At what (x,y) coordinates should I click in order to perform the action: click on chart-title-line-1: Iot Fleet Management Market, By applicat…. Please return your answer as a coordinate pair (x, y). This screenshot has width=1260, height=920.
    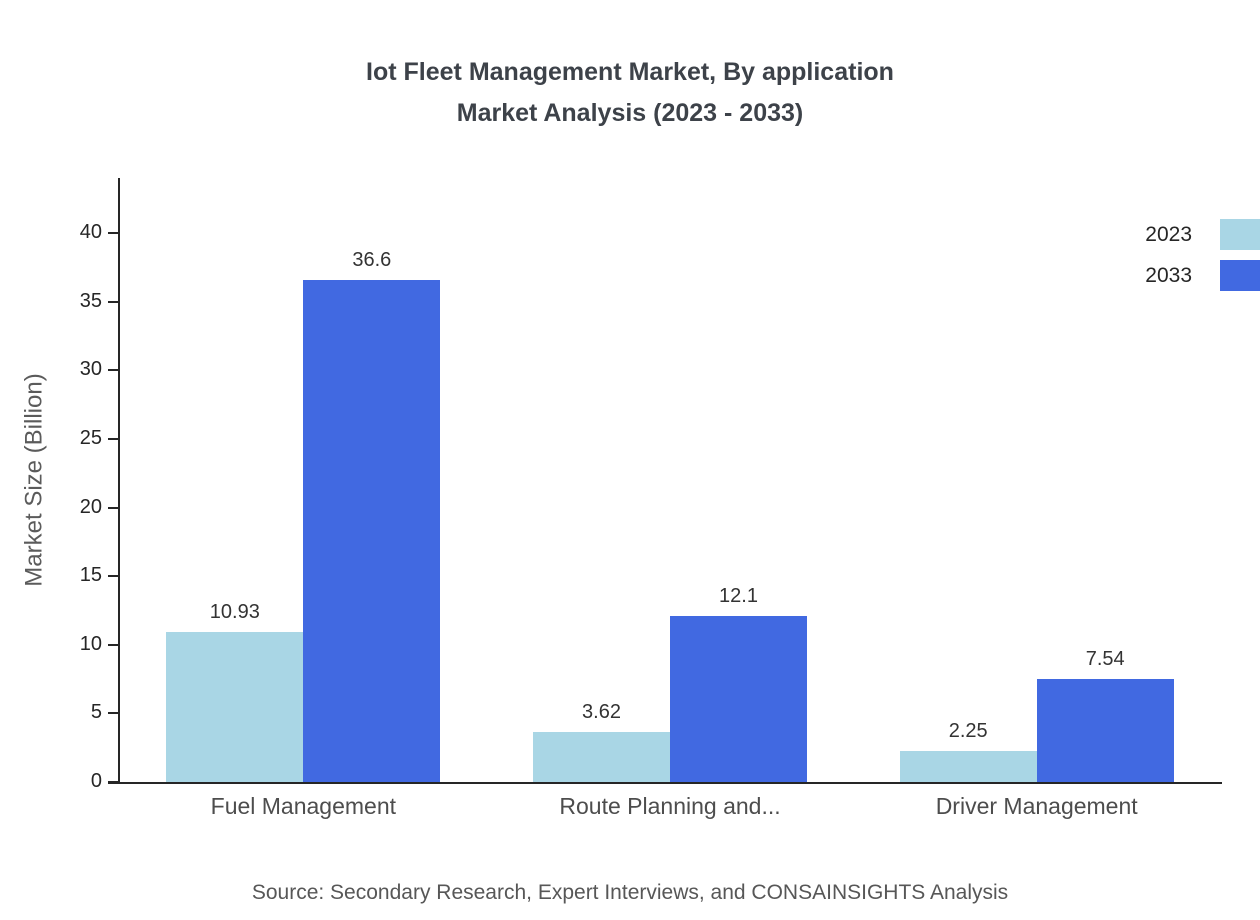
    Looking at the image, I should click on (630, 72).